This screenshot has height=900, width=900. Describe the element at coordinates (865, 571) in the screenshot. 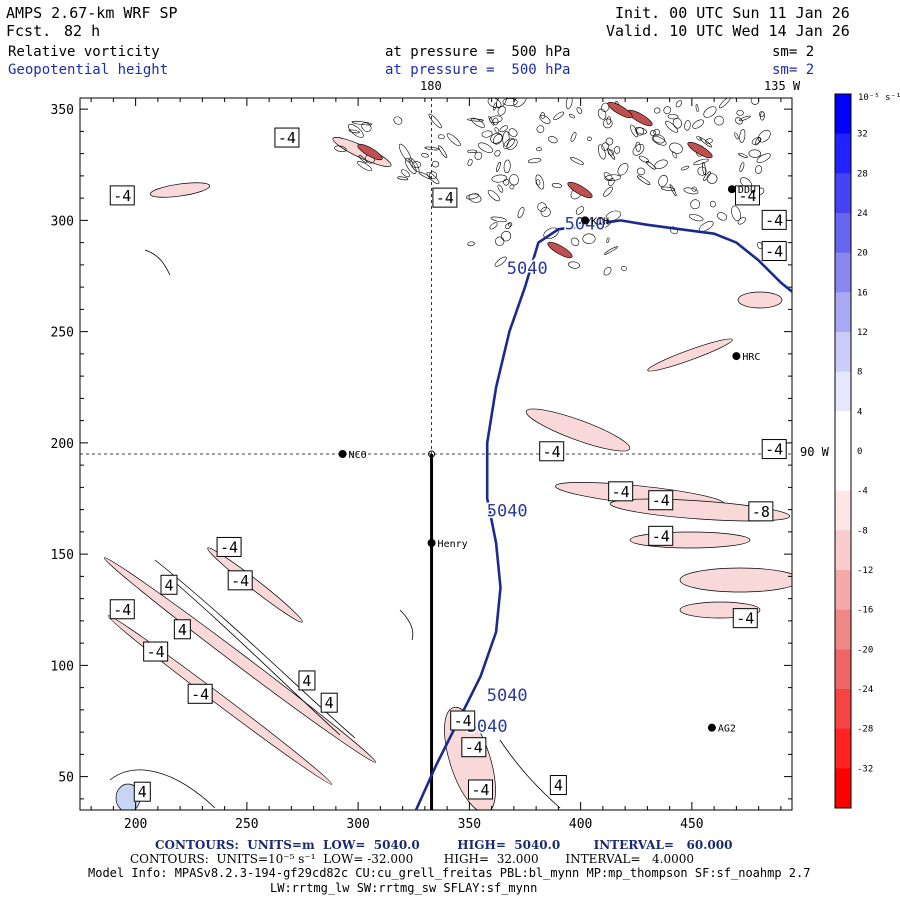

I see `colorbar-tick-label: -12` at that location.